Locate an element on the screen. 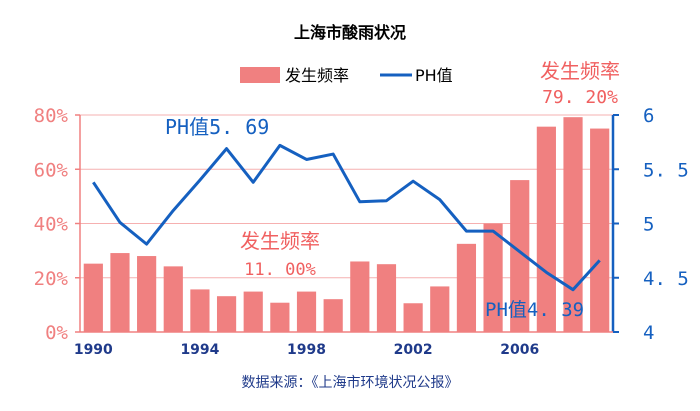 The width and height of the screenshot is (700, 411). annotation-freq-max-value: 79. 20% is located at coordinates (580, 97).